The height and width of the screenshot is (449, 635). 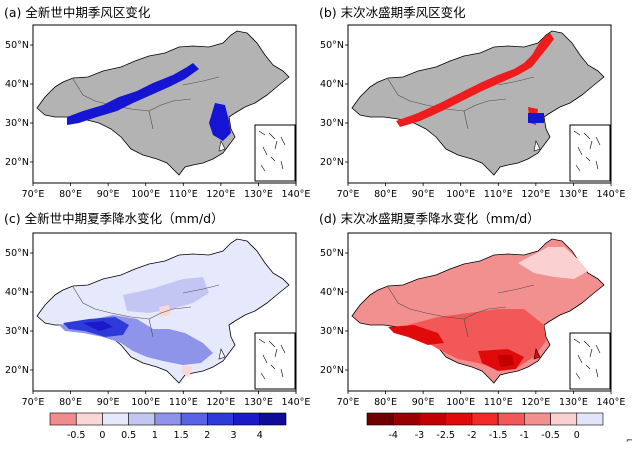 I want to click on colorbar-label: 2, so click(x=207, y=435).